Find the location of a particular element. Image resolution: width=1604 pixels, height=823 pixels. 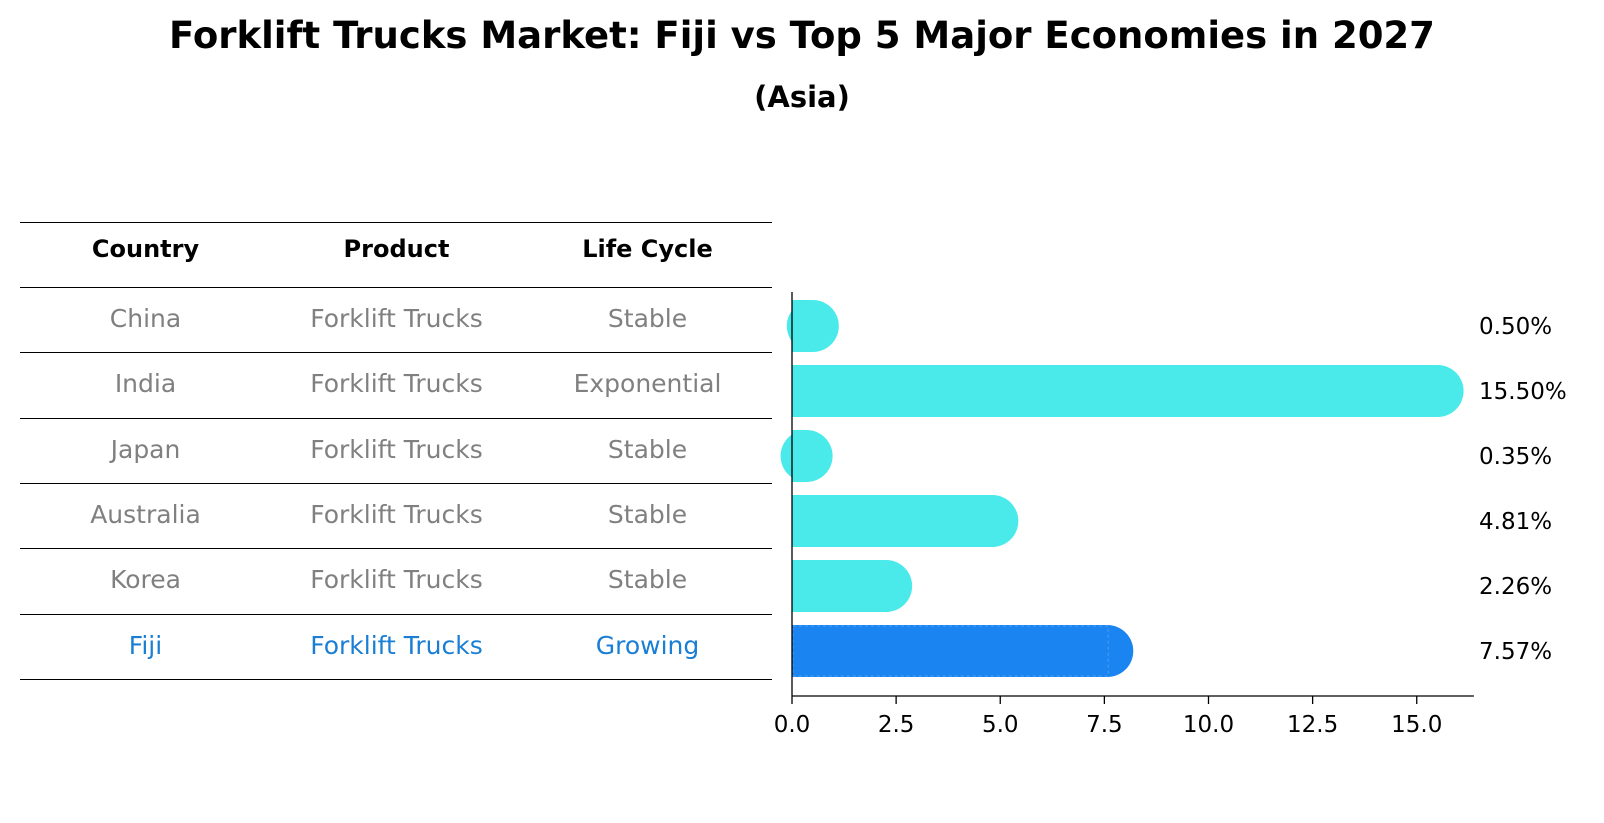

cell-country: Japan is located at coordinates (145, 449).